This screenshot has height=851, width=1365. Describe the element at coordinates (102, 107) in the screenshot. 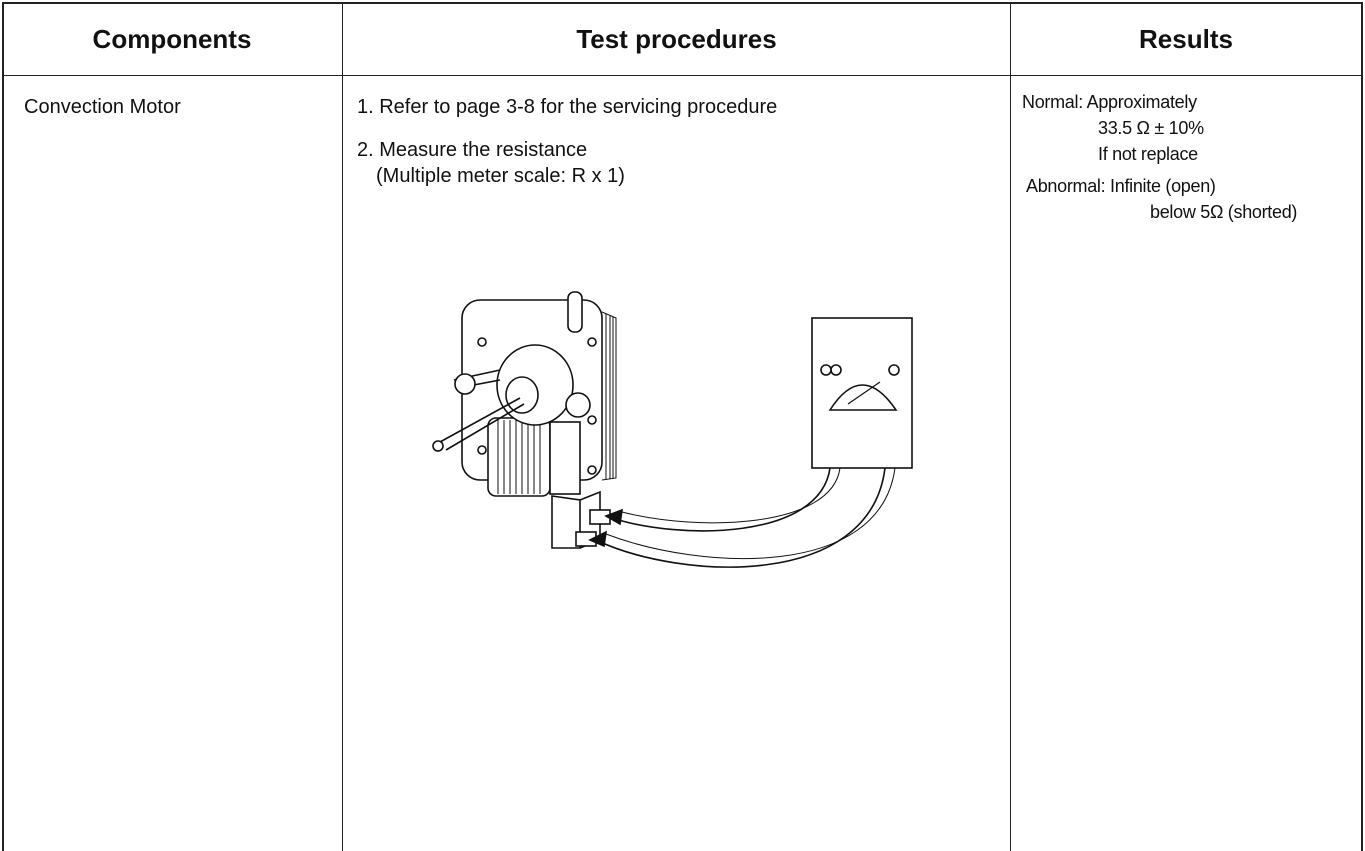

I see `component: Convection Motor` at that location.